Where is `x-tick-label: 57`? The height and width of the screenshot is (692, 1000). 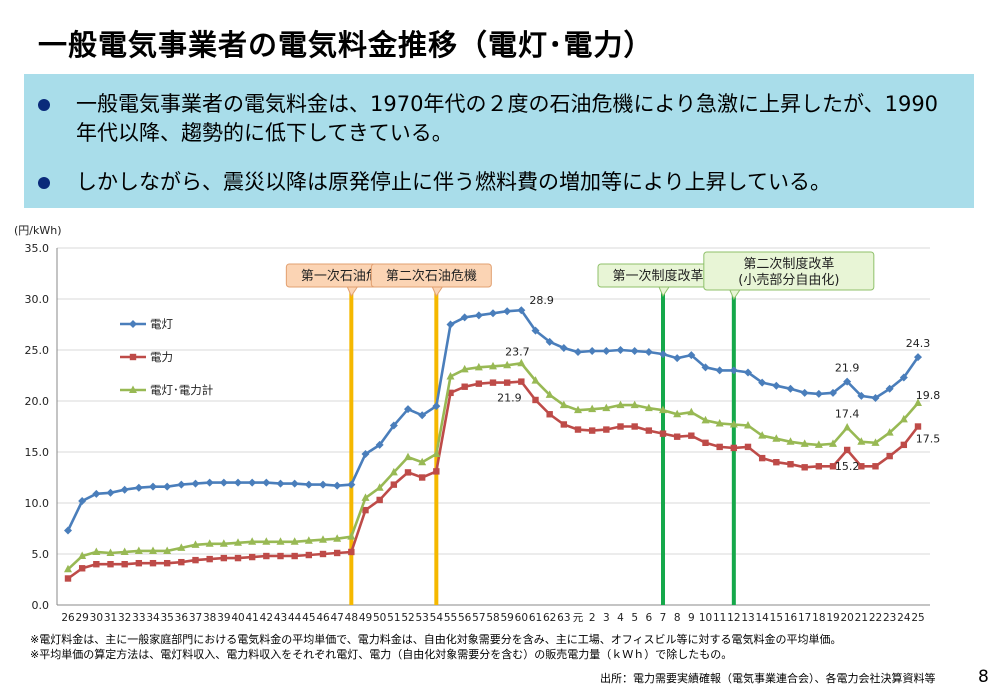
x-tick-label: 57 is located at coordinates (478, 618).